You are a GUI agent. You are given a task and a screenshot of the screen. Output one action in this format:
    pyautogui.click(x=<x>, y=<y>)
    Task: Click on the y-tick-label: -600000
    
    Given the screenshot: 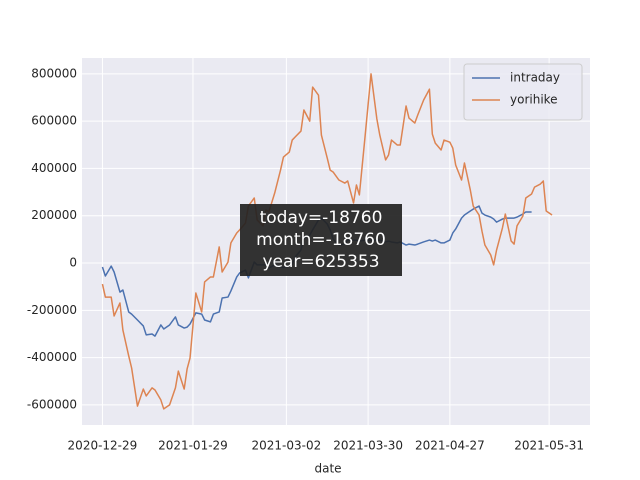 What is the action you would take?
    pyautogui.click(x=52, y=404)
    